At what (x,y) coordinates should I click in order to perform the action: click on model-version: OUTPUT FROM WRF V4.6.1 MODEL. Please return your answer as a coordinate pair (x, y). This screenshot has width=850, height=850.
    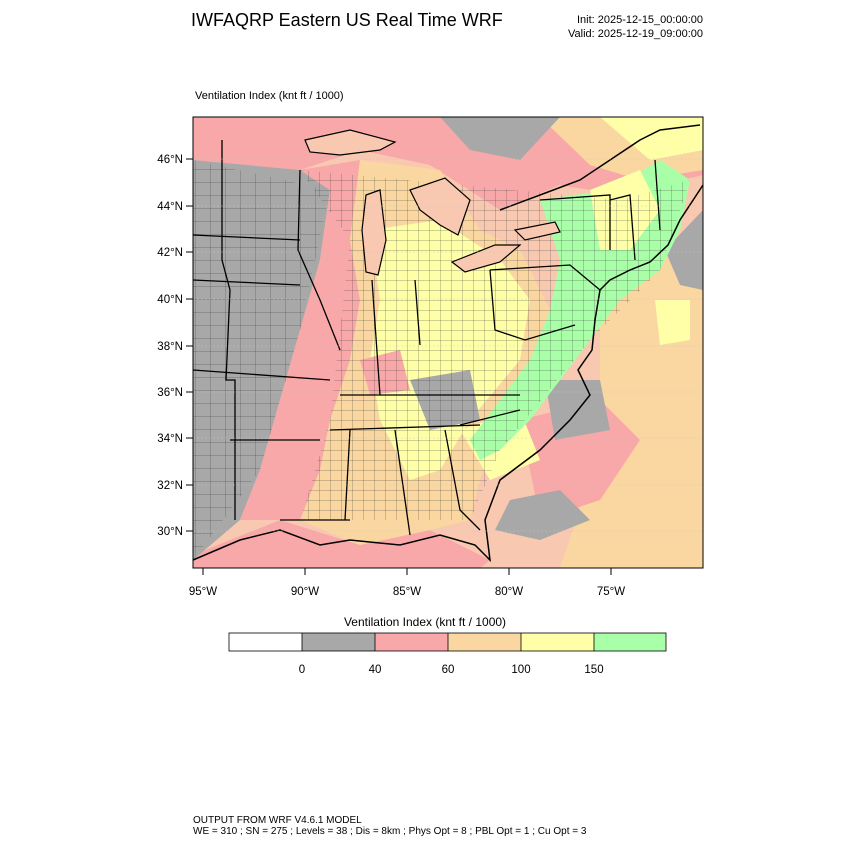
    Looking at the image, I should click on (277, 820).